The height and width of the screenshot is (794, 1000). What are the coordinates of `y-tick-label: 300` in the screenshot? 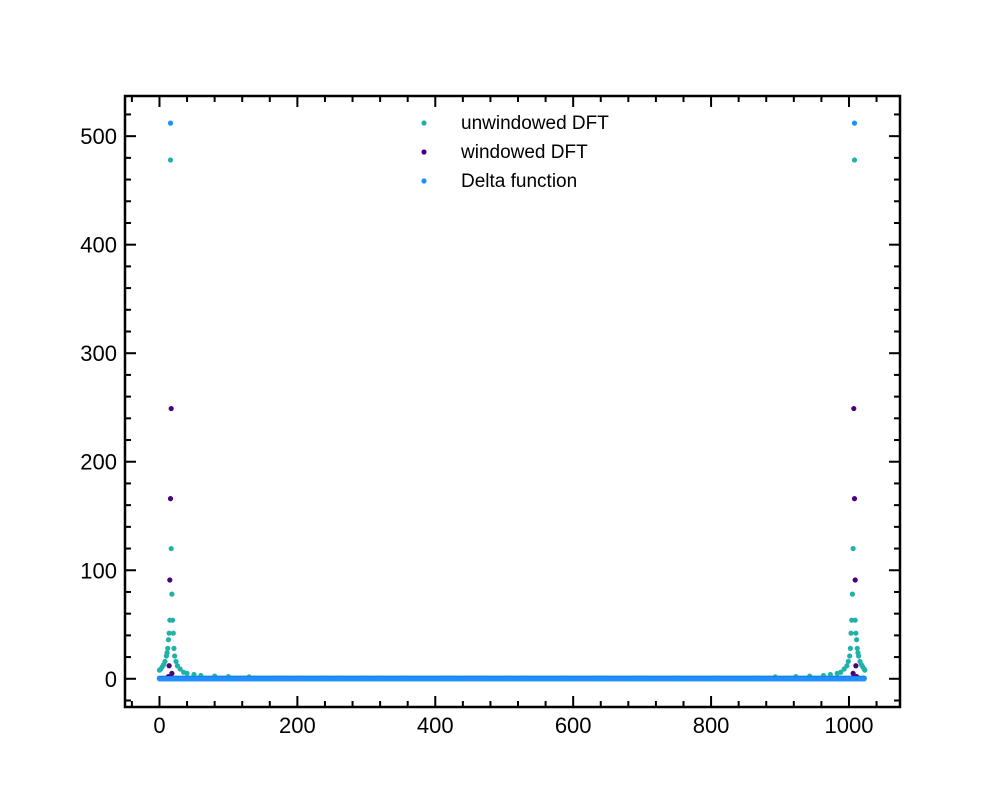 It's located at (98, 353).